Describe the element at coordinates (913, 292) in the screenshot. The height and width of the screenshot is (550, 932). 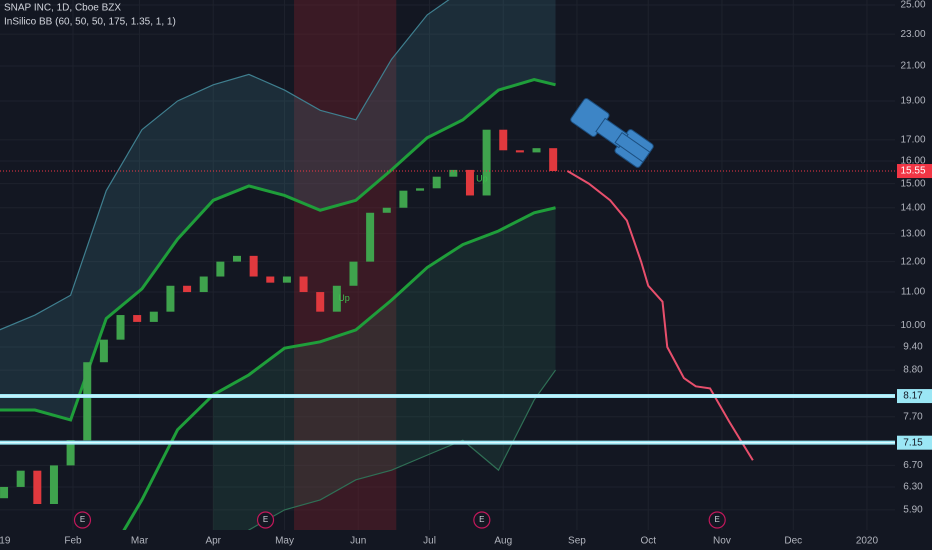
I see `y-tick-label: 11.00` at that location.